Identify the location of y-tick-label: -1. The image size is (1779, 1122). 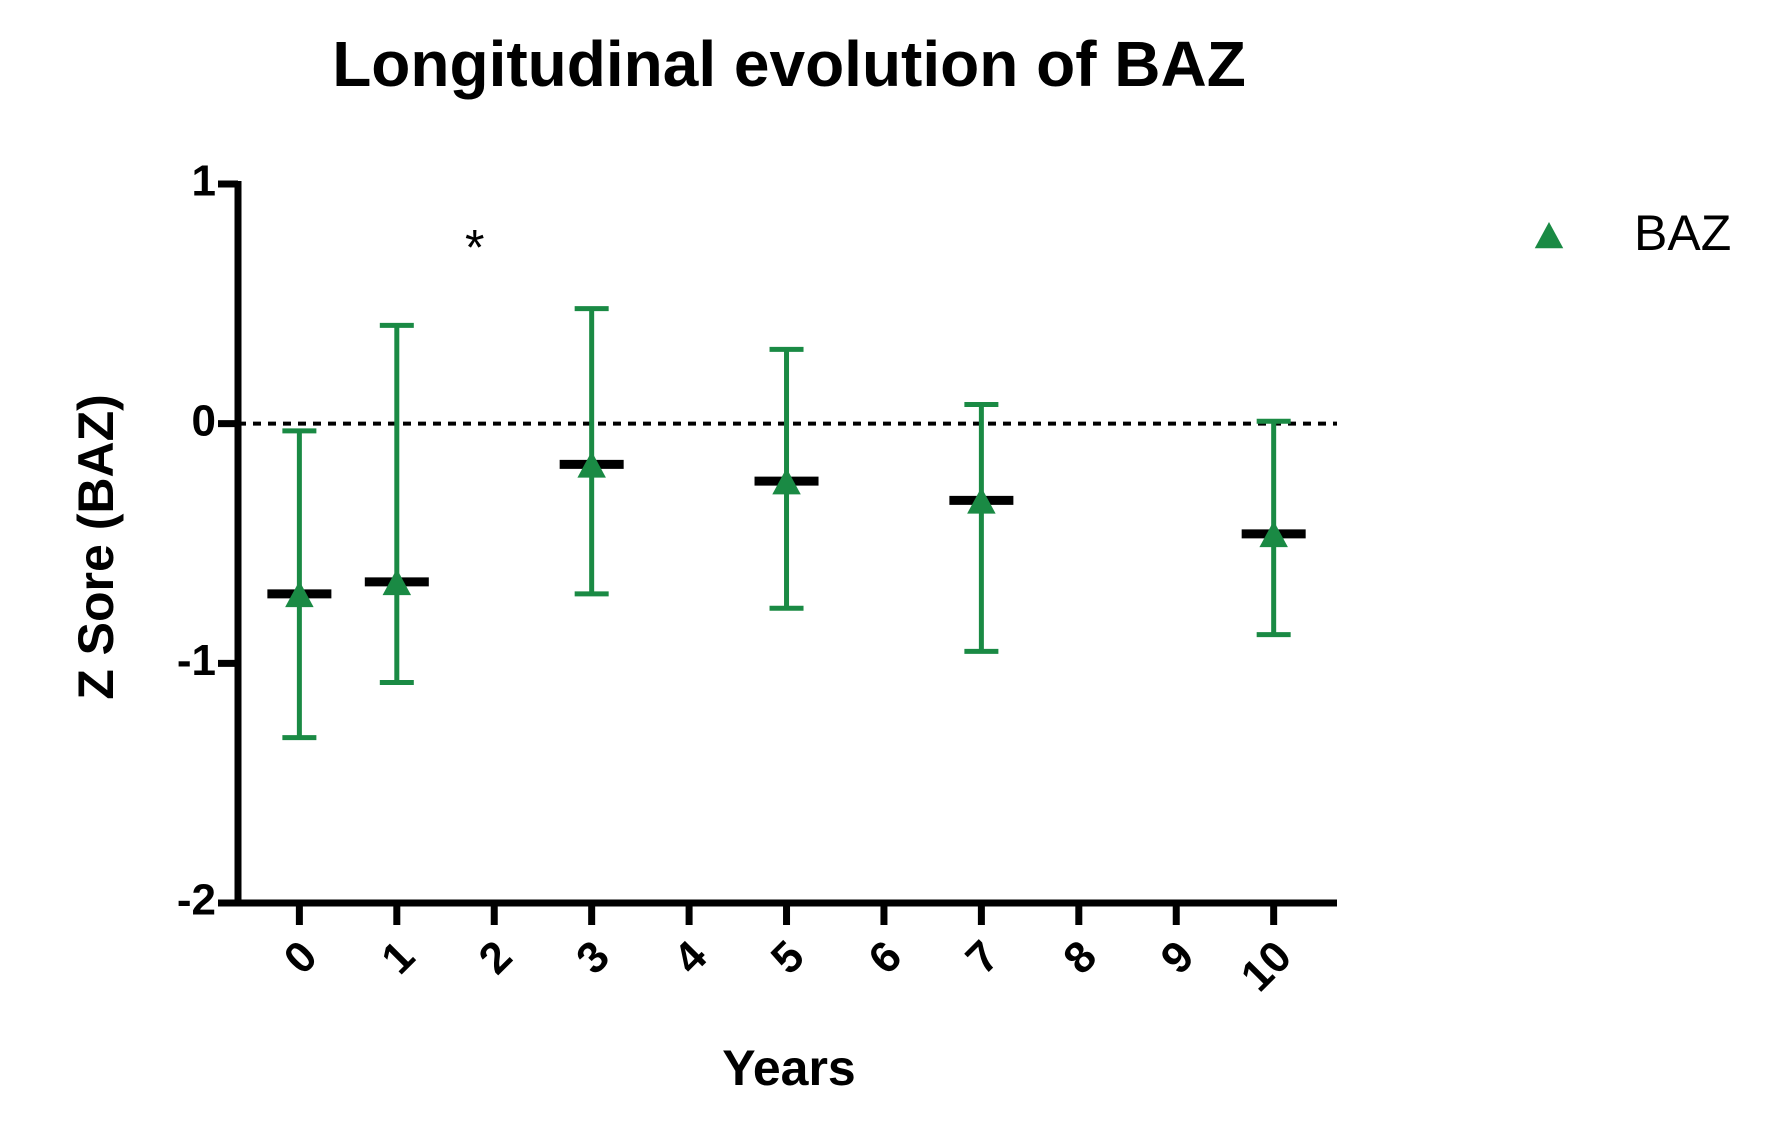
(196, 660).